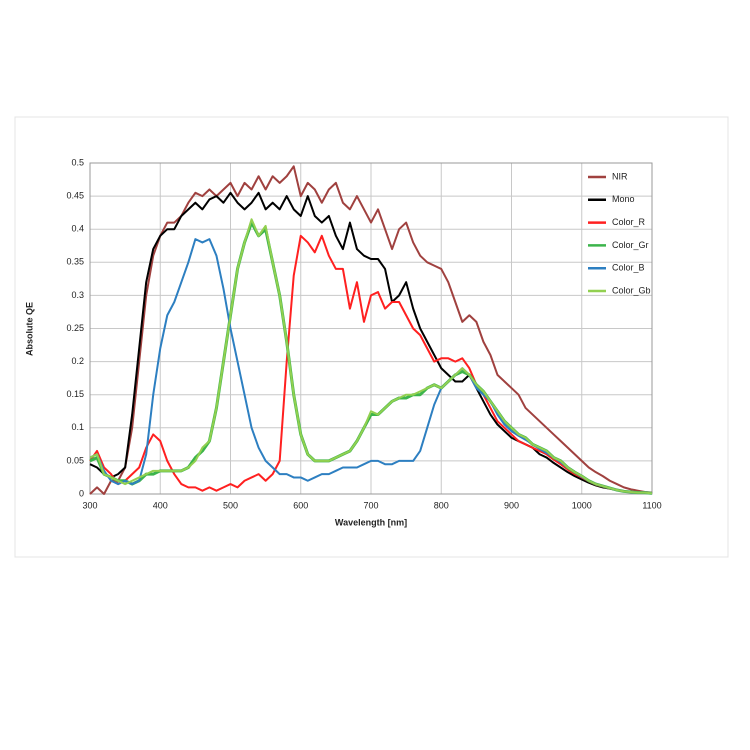 The image size is (750, 750). I want to click on y-tick-label: 0.3, so click(77, 295).